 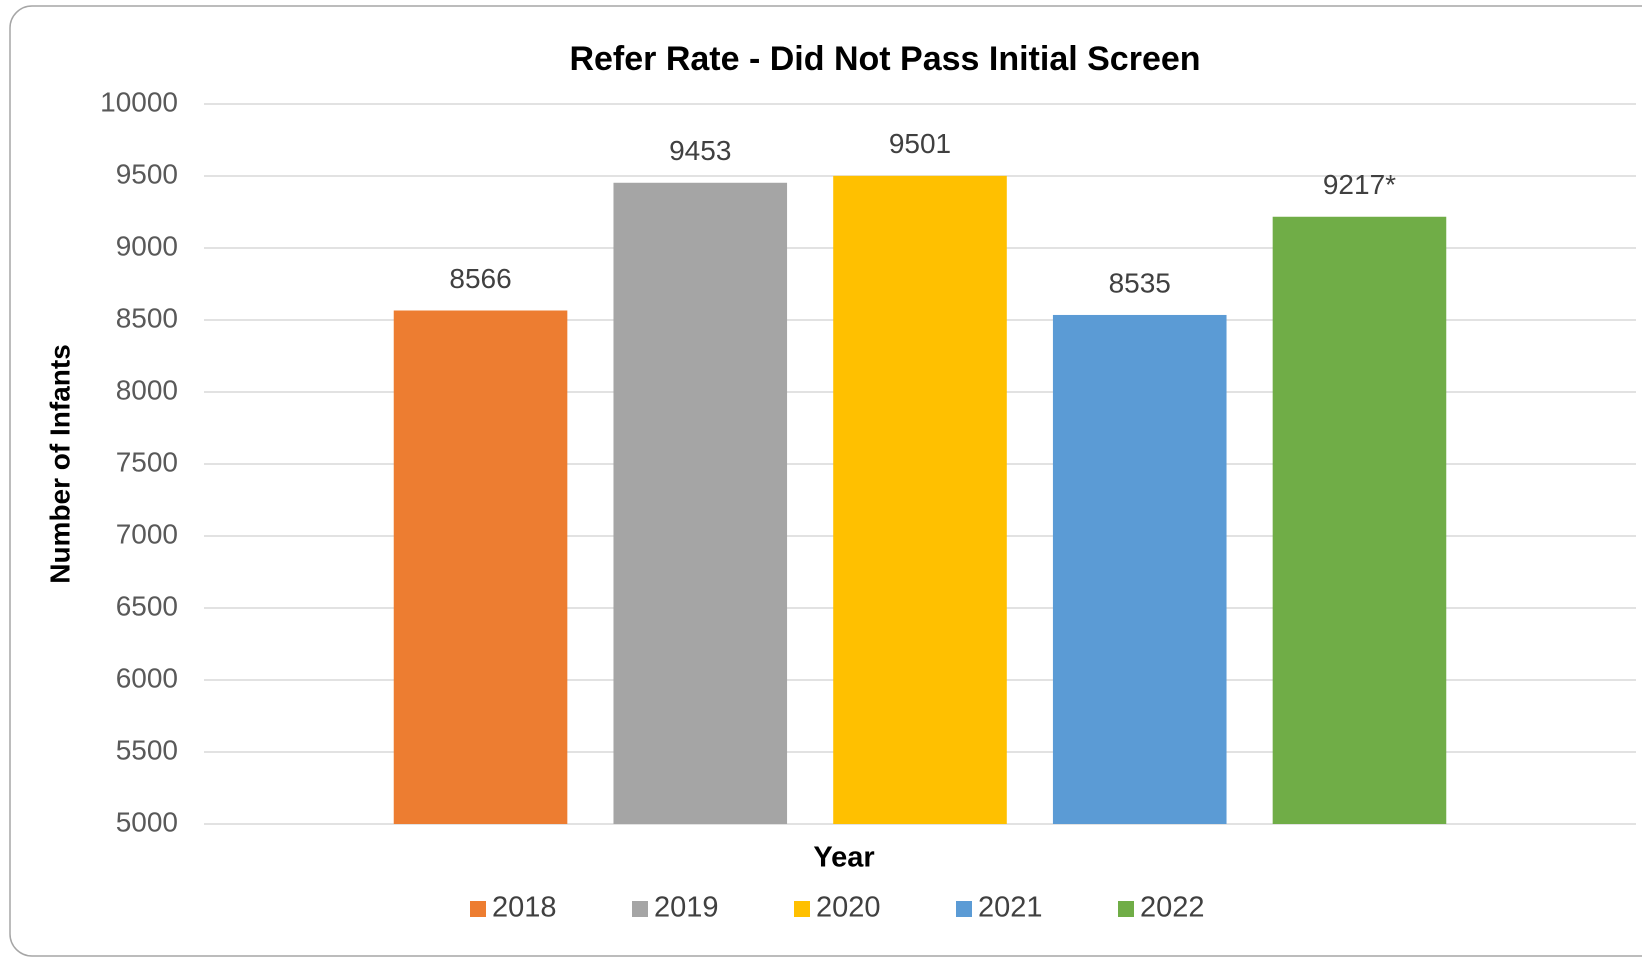 What do you see at coordinates (884, 59) in the screenshot?
I see `chart-title: Refer Rate - Did Not Pass Initial Screen` at bounding box center [884, 59].